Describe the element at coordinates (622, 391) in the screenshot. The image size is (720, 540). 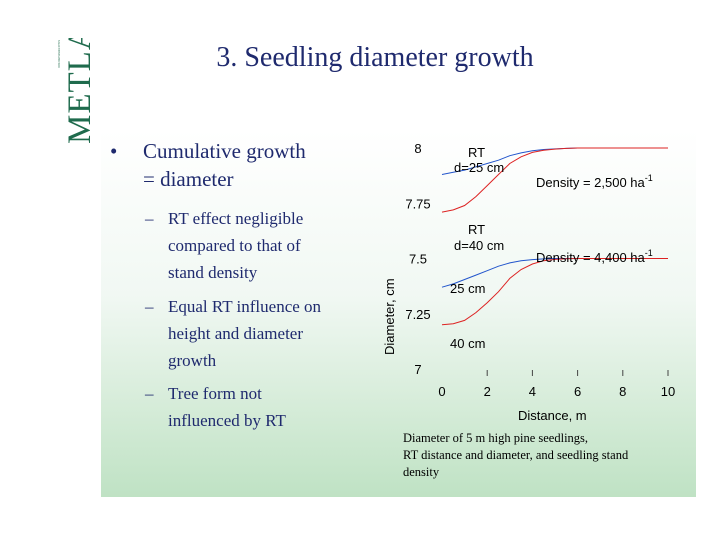
I see `x-tick-label: 8` at that location.